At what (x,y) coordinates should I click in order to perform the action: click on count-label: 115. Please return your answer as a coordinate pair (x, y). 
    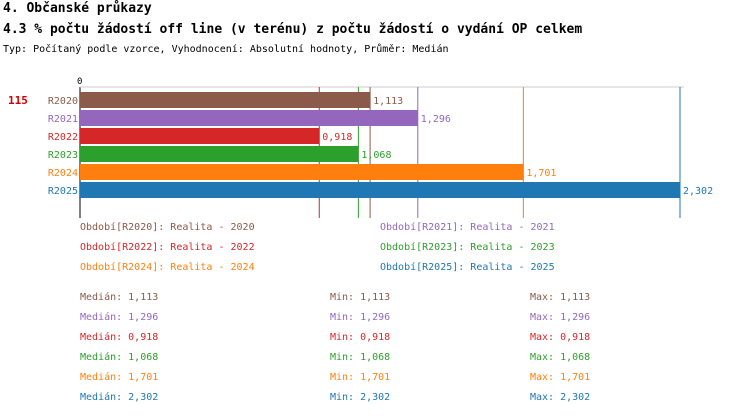
    Looking at the image, I should click on (18, 100).